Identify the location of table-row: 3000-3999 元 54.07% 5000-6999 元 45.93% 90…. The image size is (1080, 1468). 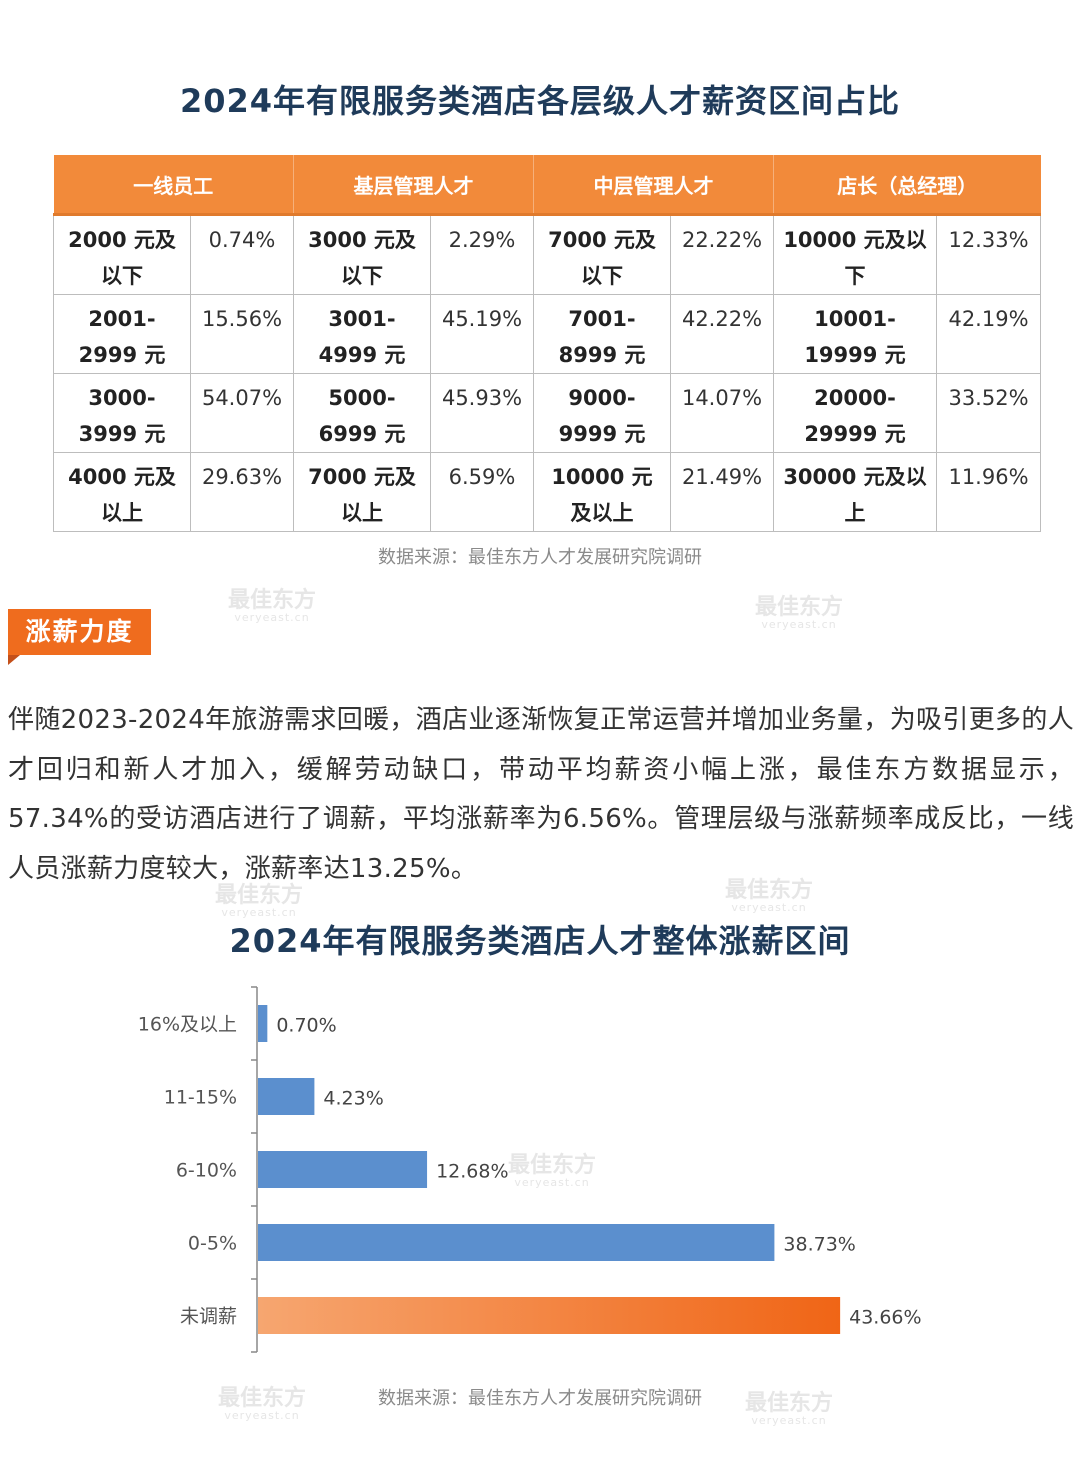
(547, 413).